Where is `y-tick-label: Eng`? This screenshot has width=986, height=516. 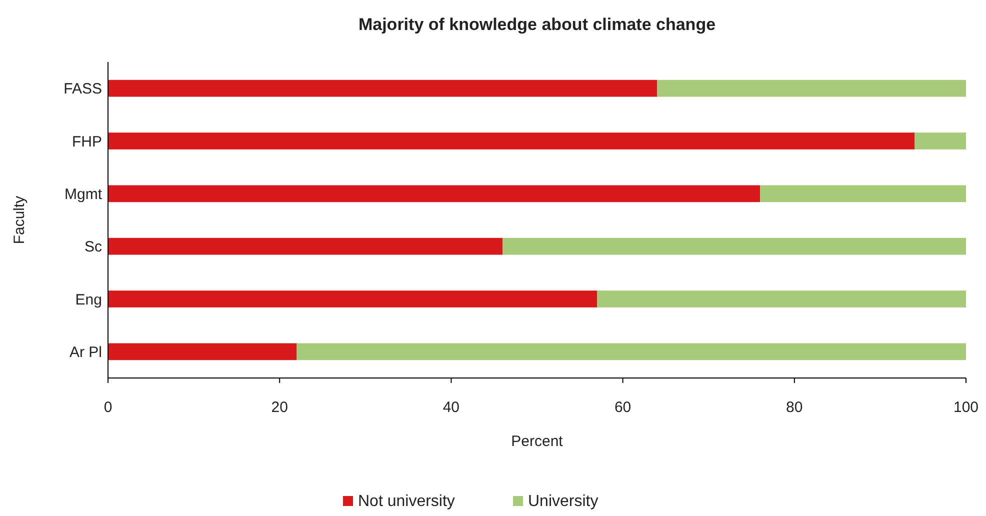 y-tick-label: Eng is located at coordinates (88, 299).